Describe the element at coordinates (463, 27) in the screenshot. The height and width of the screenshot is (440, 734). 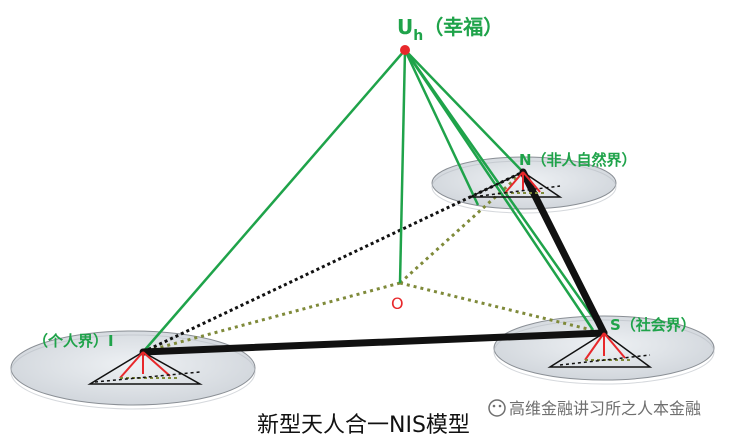
I see `apex-note: （幸福）` at that location.